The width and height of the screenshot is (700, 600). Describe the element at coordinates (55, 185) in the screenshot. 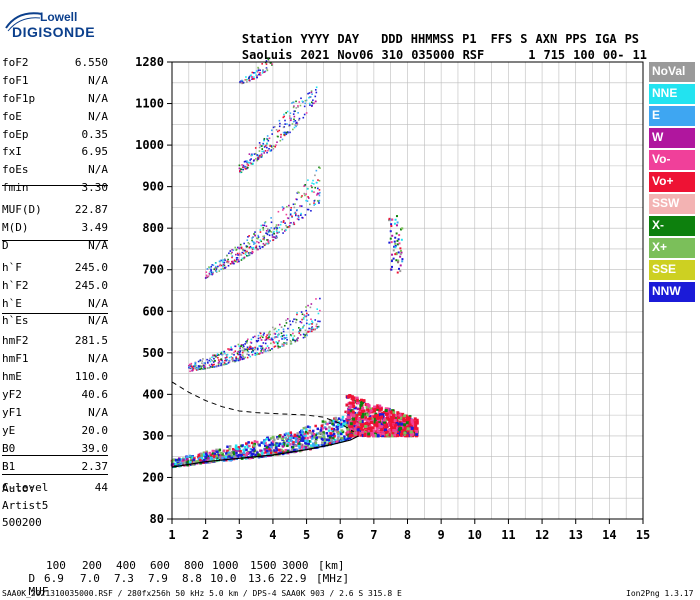

I see `param-divider` at that location.